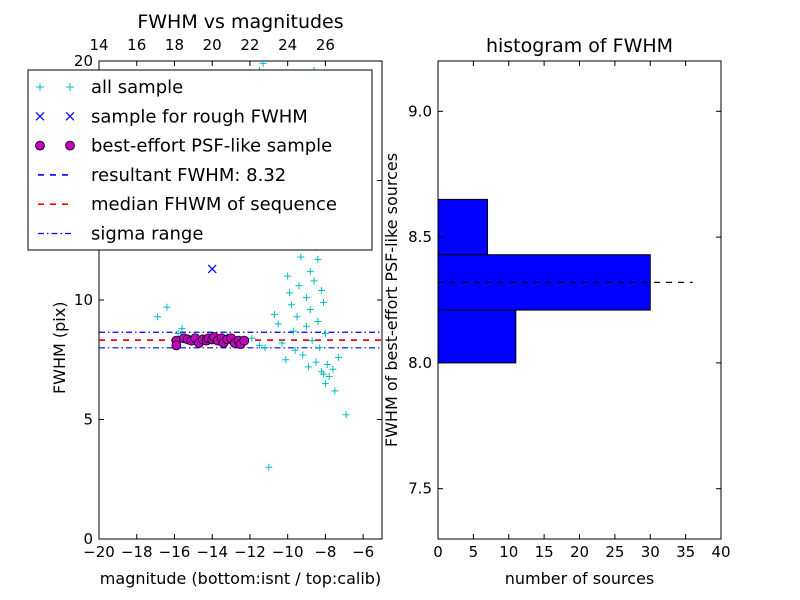 The height and width of the screenshot is (600, 800). I want to click on histogram-title: histogram of FWHM, so click(579, 46).